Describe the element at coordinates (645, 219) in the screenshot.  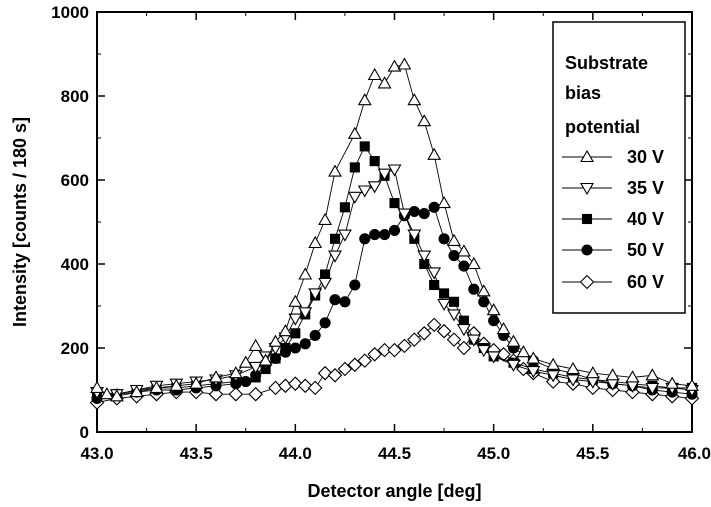
I see `legend-label: 40 V` at that location.